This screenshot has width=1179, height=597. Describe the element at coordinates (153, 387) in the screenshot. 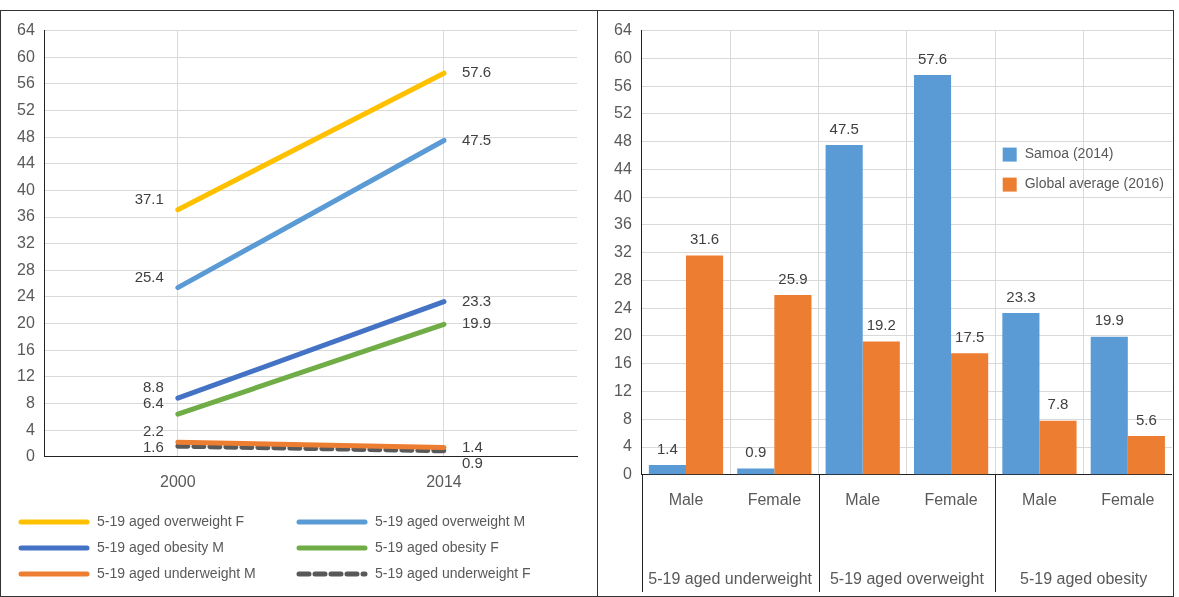

I see `data-label: 8.8` at that location.